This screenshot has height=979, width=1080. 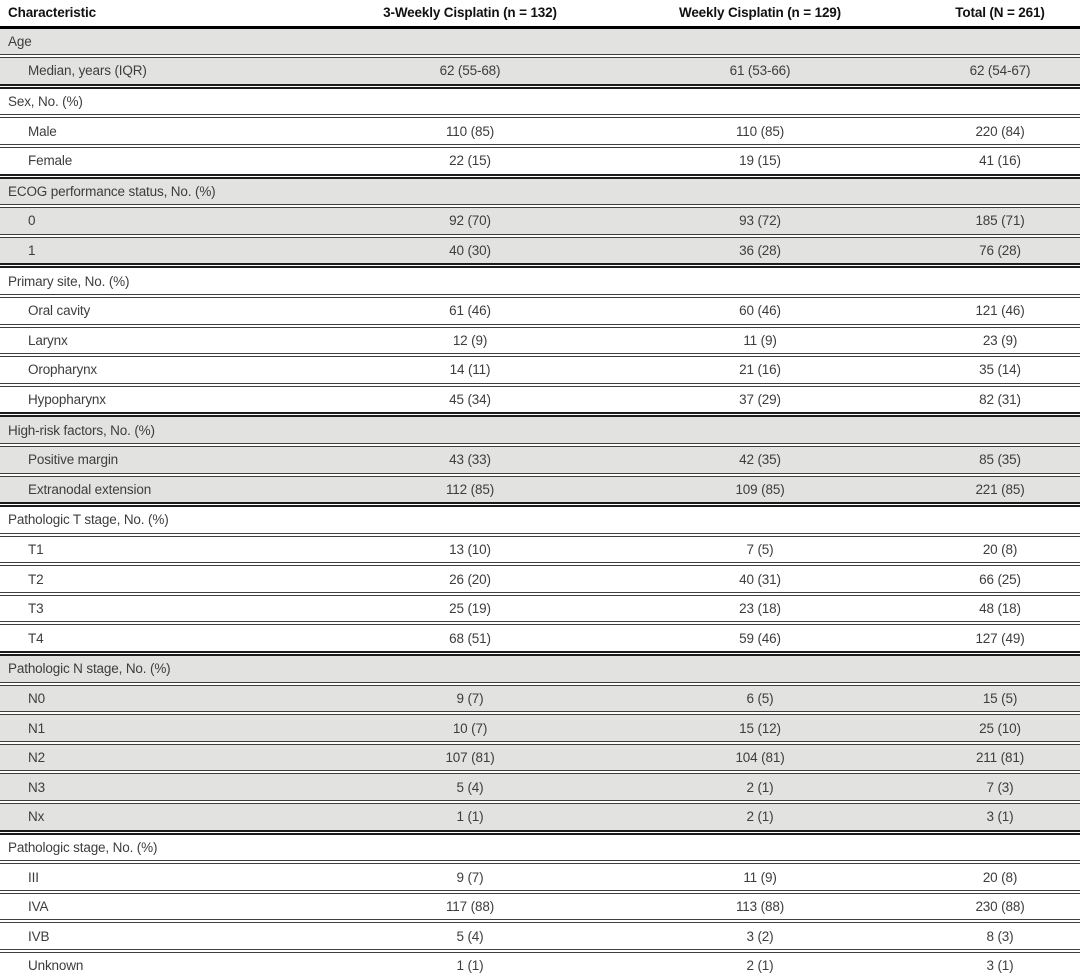 What do you see at coordinates (170, 876) in the screenshot?
I see `row-label-cell: III` at bounding box center [170, 876].